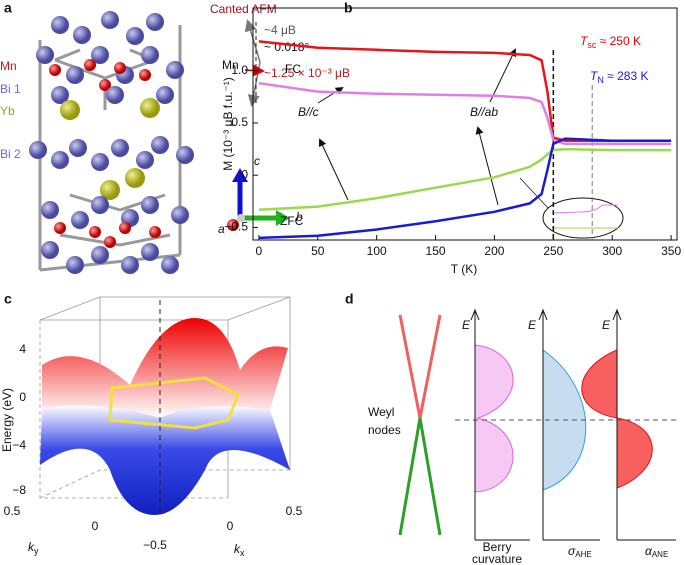  I want to click on ahe-label: σAHE, so click(580, 551).